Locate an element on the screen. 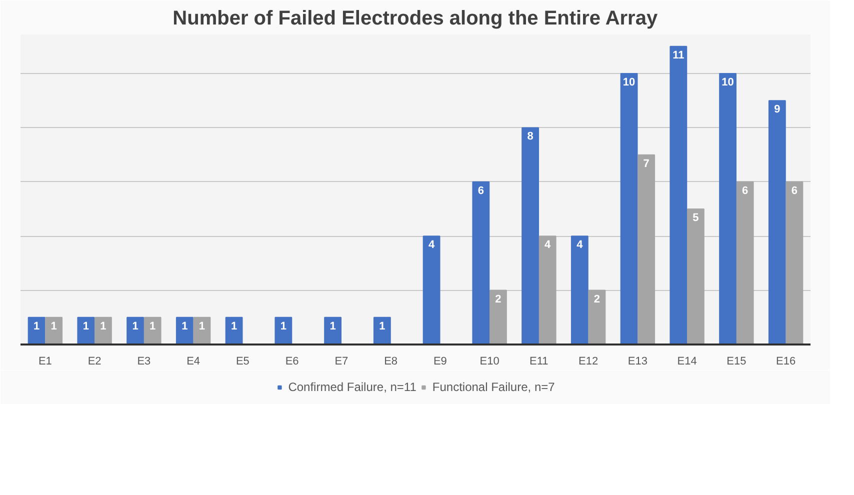 The width and height of the screenshot is (854, 495). legend-label: Confirmed Failure, n=11 is located at coordinates (352, 387).